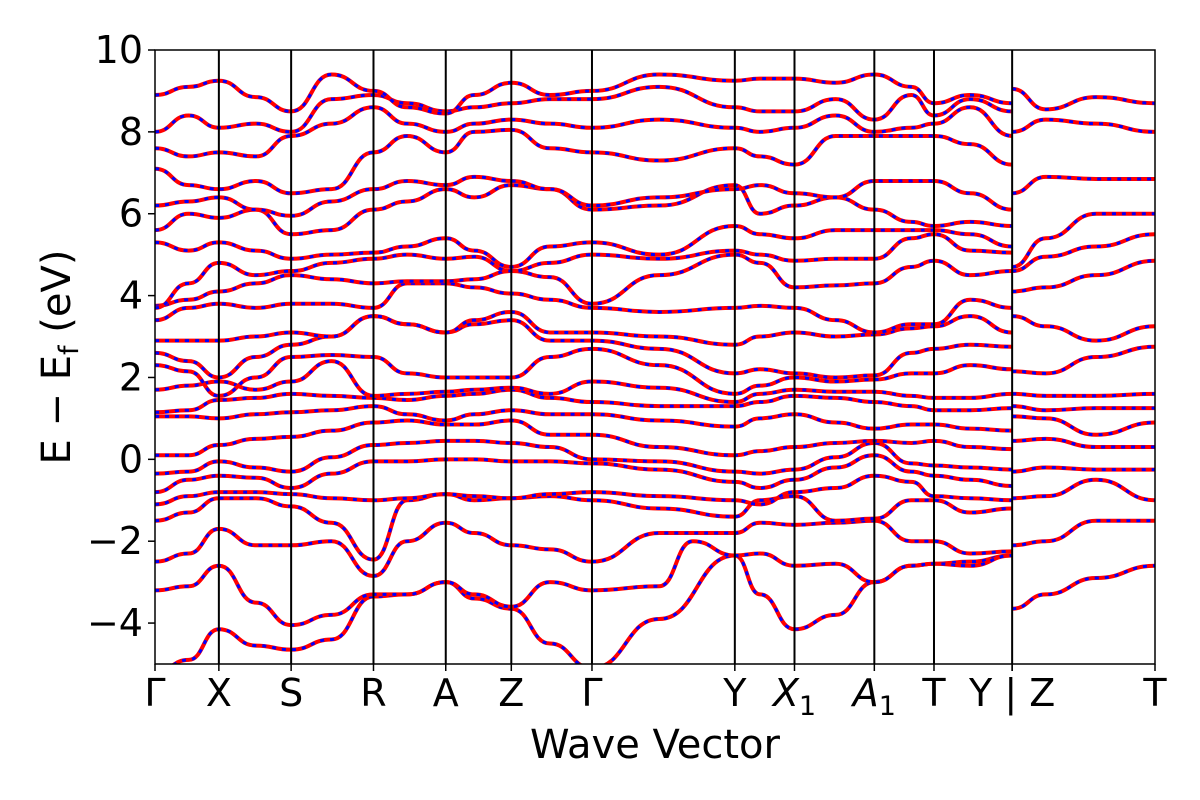 This screenshot has width=1200, height=800. I want to click on y-axis-label-unit: (eV), so click(57, 298).